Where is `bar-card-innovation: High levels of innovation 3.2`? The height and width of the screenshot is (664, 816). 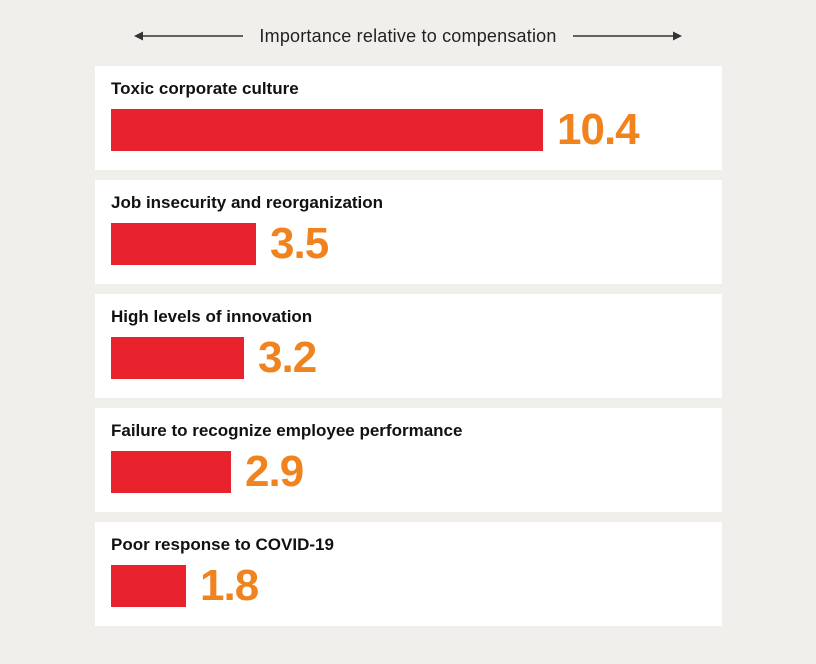
bar-card-innovation: High levels of innovation 3.2 is located at coordinates (408, 346).